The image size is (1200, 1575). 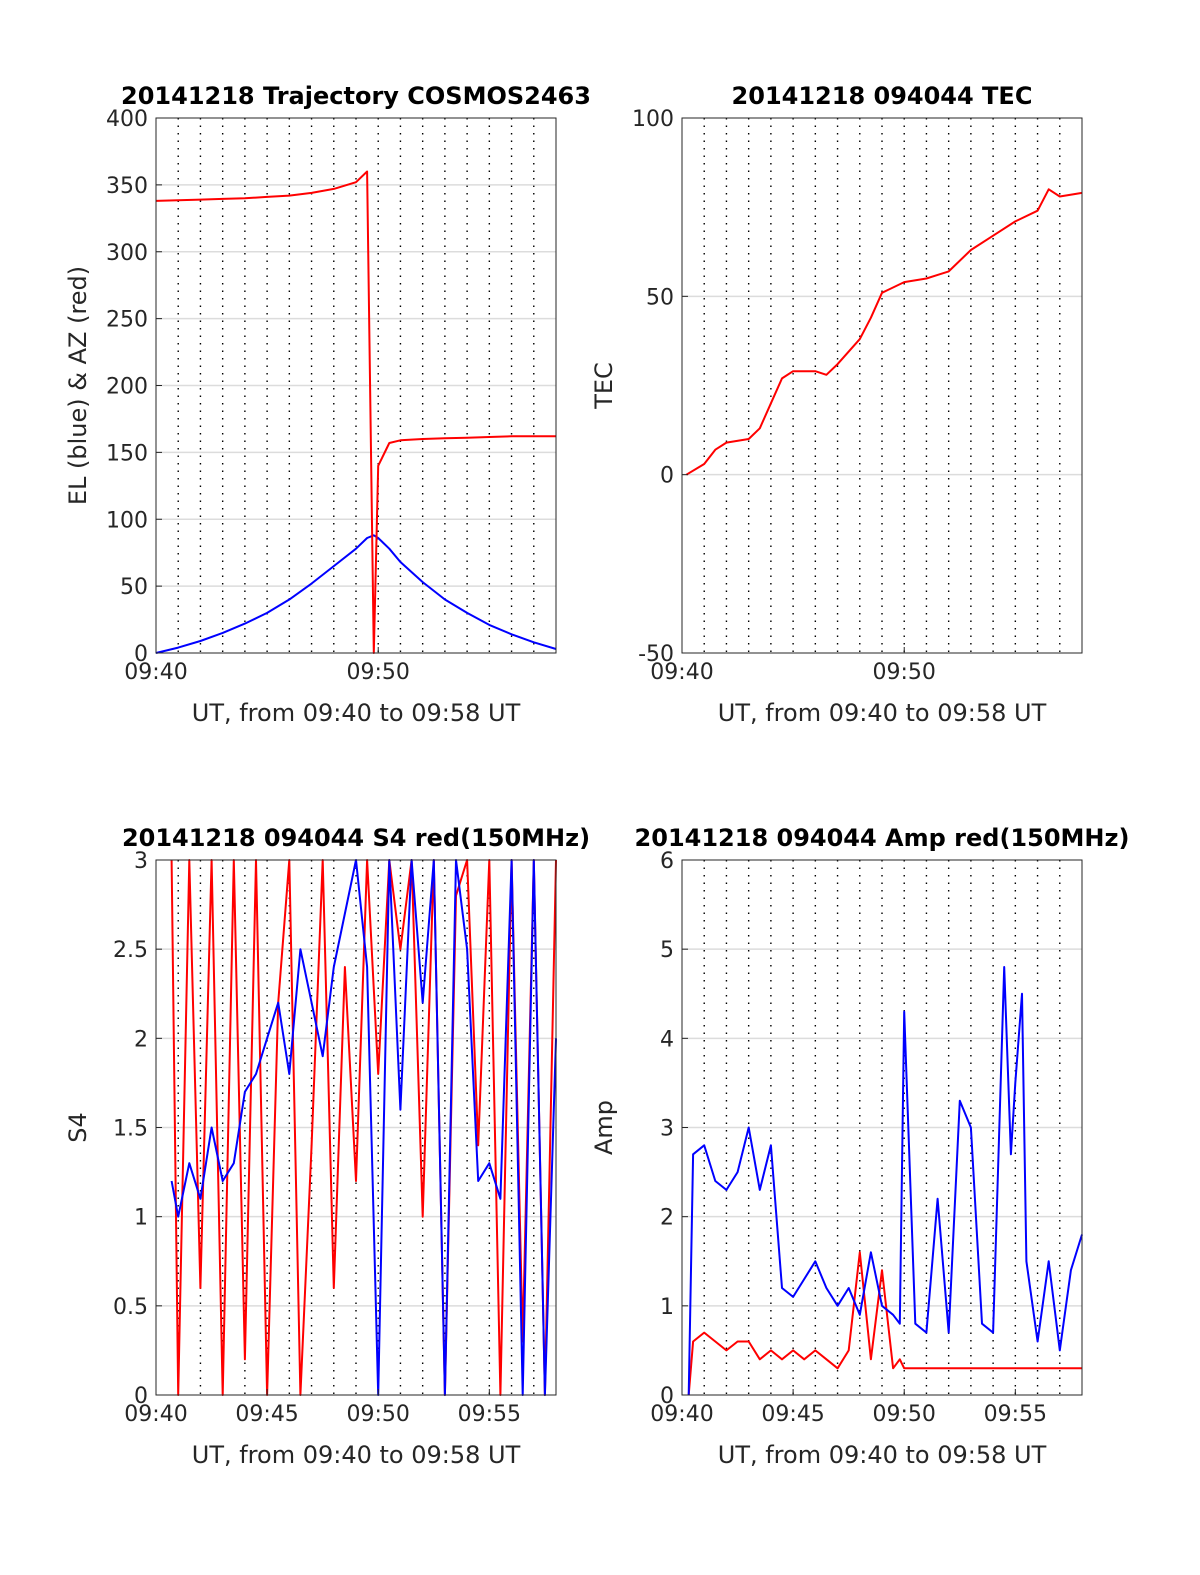 What do you see at coordinates (604, 386) in the screenshot?
I see `y-axis-label: TEC` at bounding box center [604, 386].